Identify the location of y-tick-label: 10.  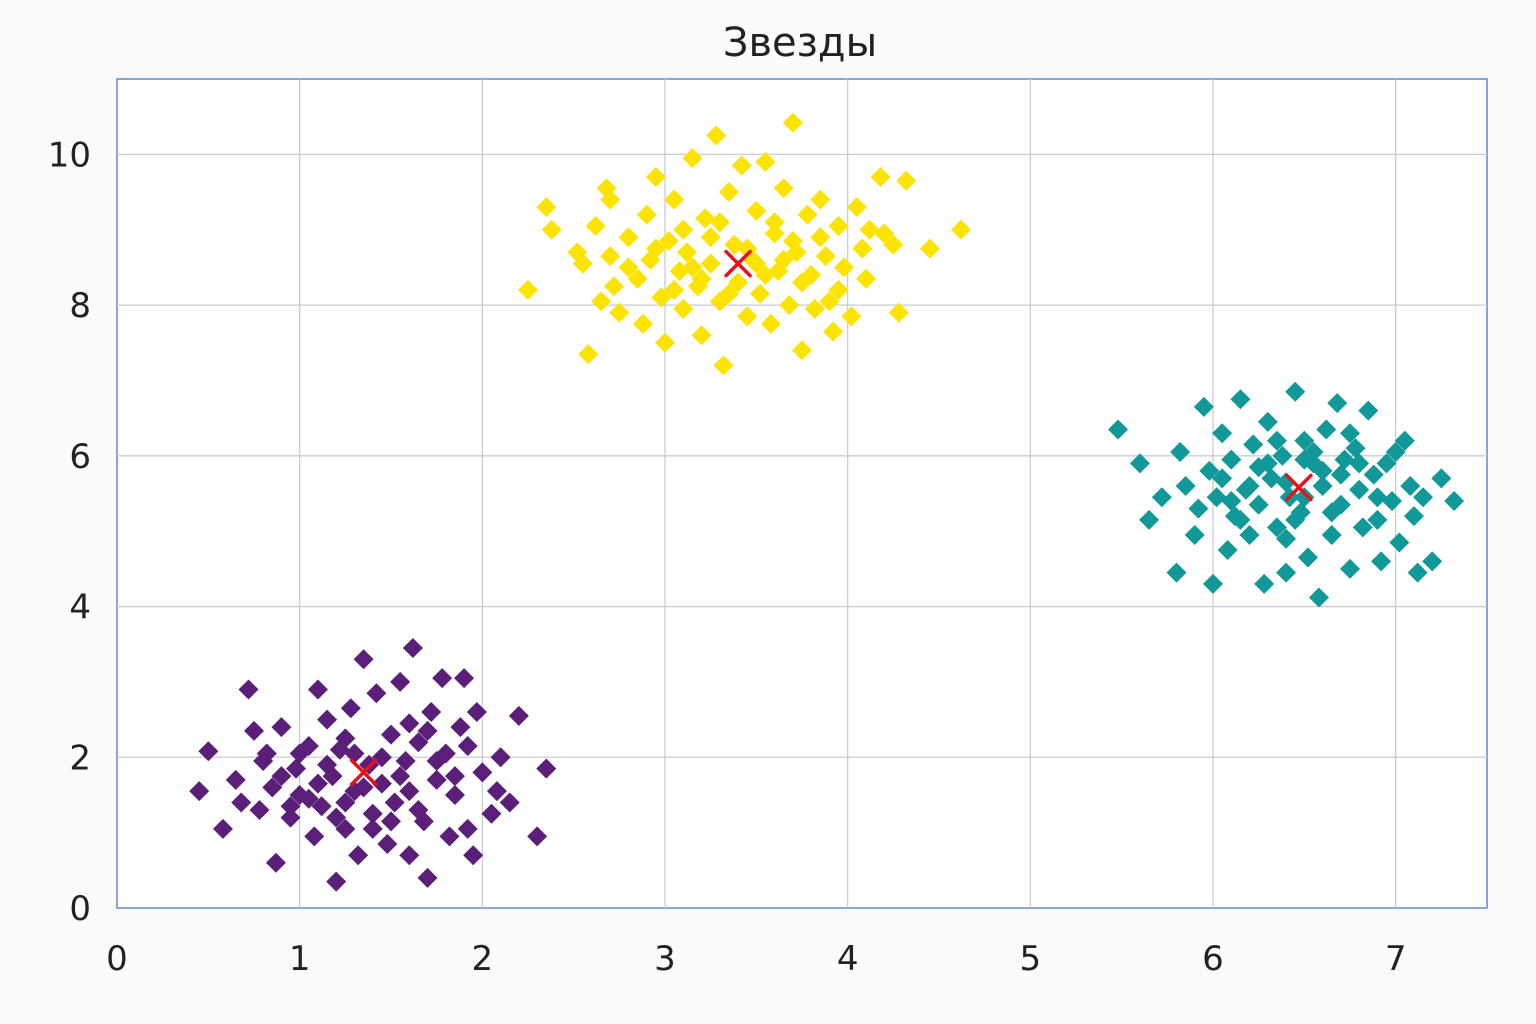
(69, 155).